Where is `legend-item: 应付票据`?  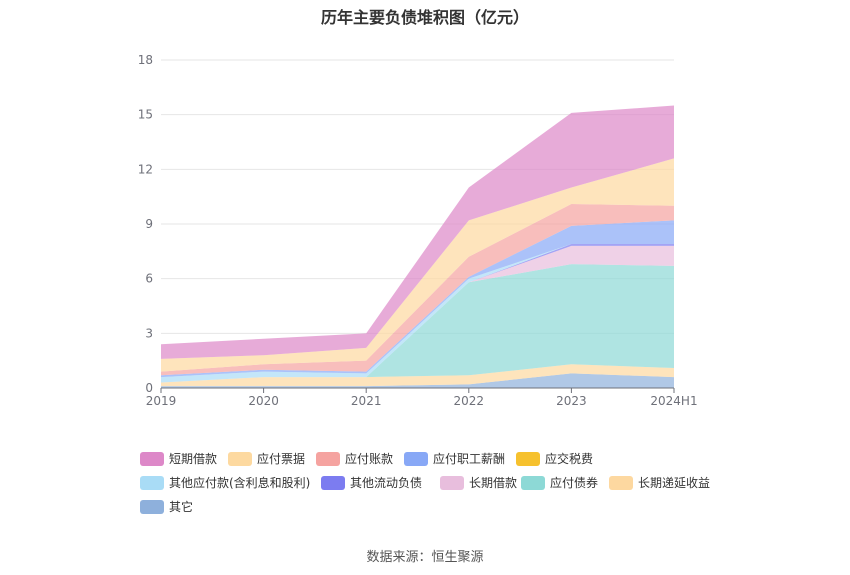
legend-item: 应付票据 is located at coordinates (266, 458).